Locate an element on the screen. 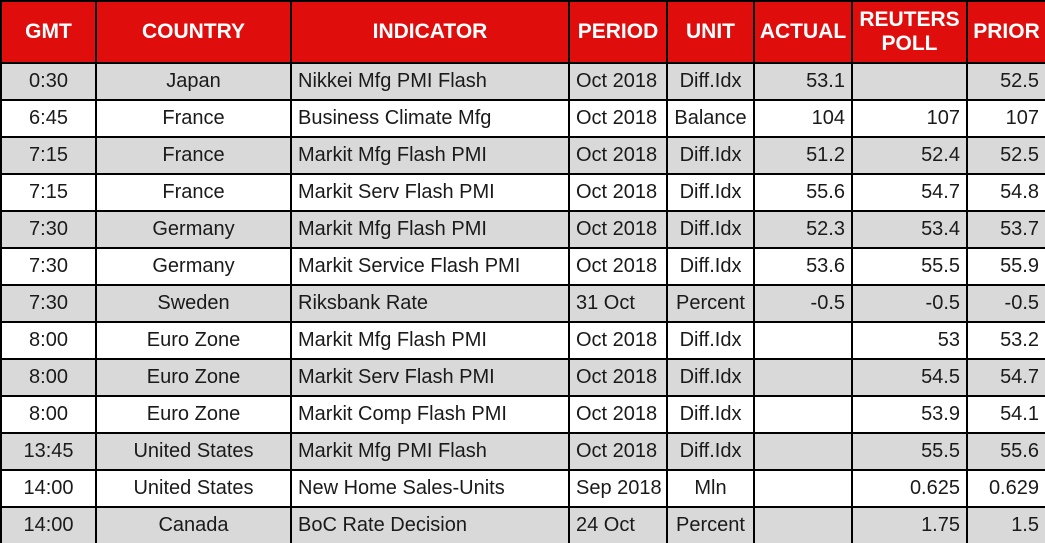 The image size is (1045, 543). column-header-prior: PRIOR is located at coordinates (1005, 32).